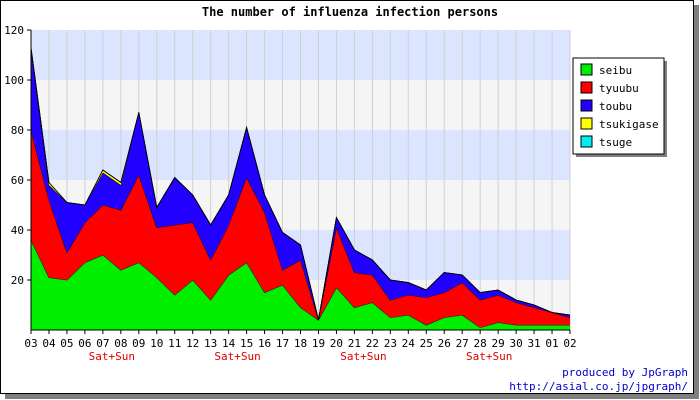 Image resolution: width=700 pixels, height=400 pixels. Describe the element at coordinates (586, 87) in the screenshot. I see `legend-swatch-tyuubu` at that location.